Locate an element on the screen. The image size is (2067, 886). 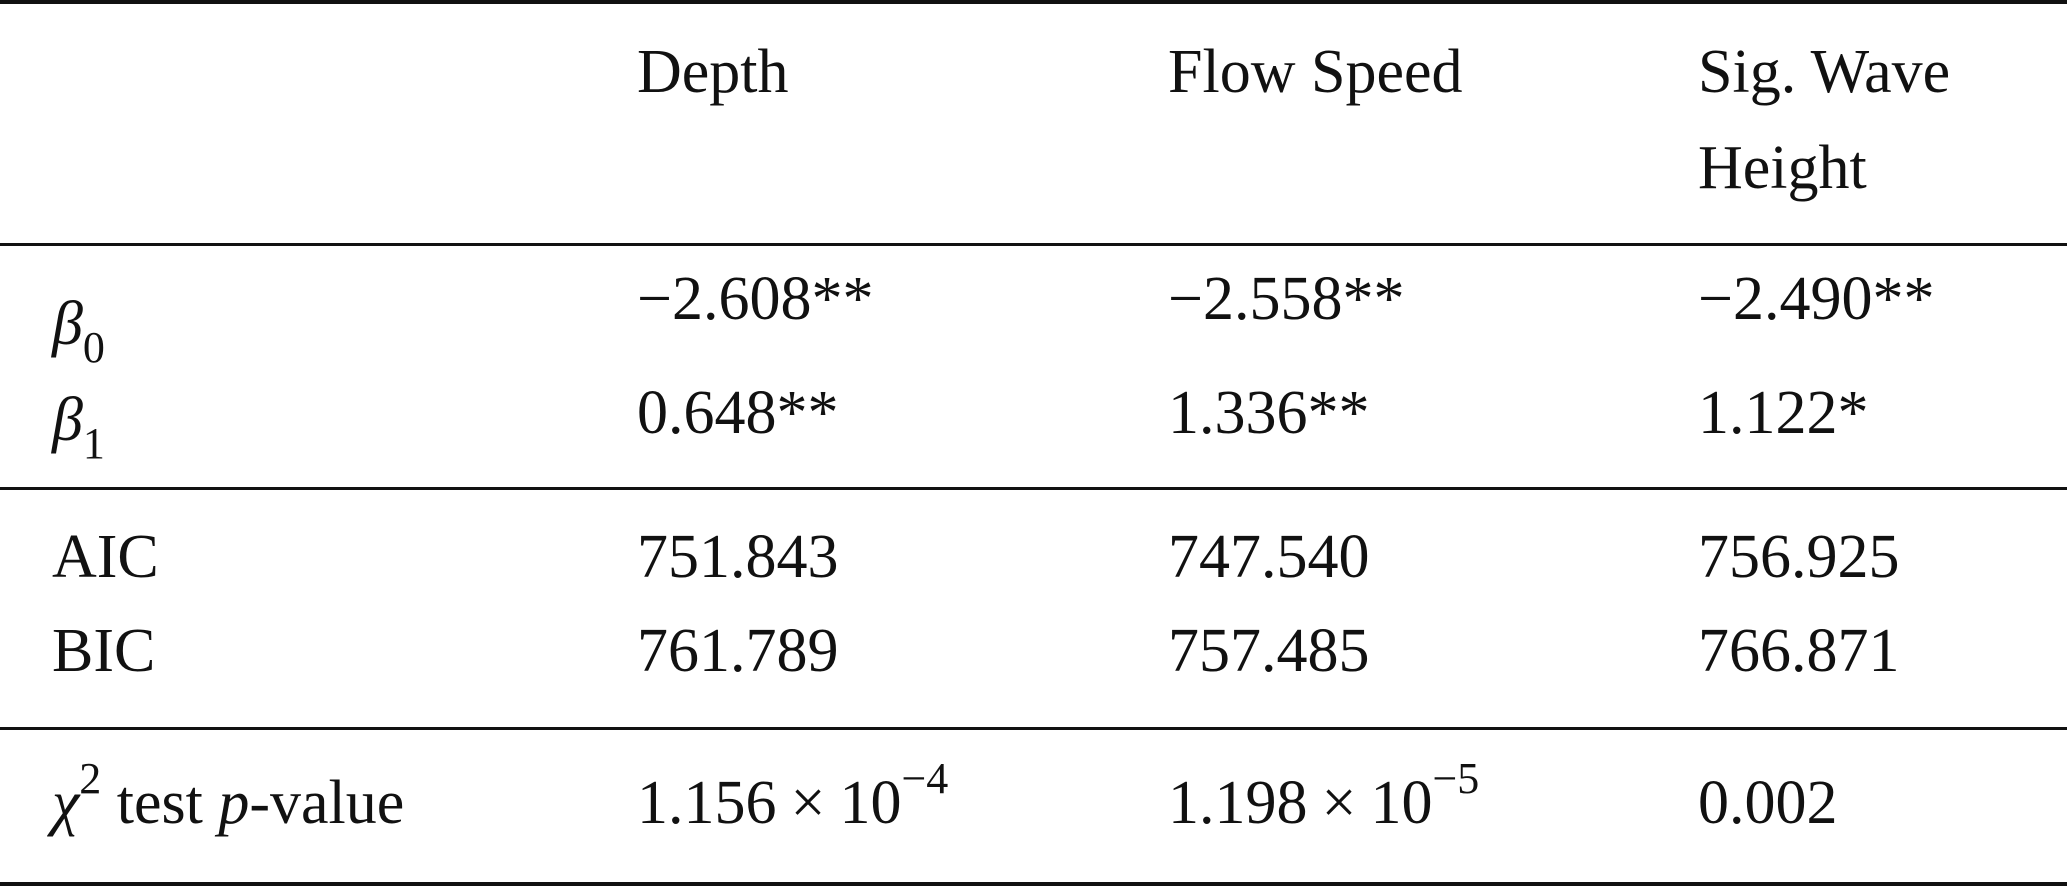
beta1-sig-wave-height: 1.122* is located at coordinates (1783, 413).